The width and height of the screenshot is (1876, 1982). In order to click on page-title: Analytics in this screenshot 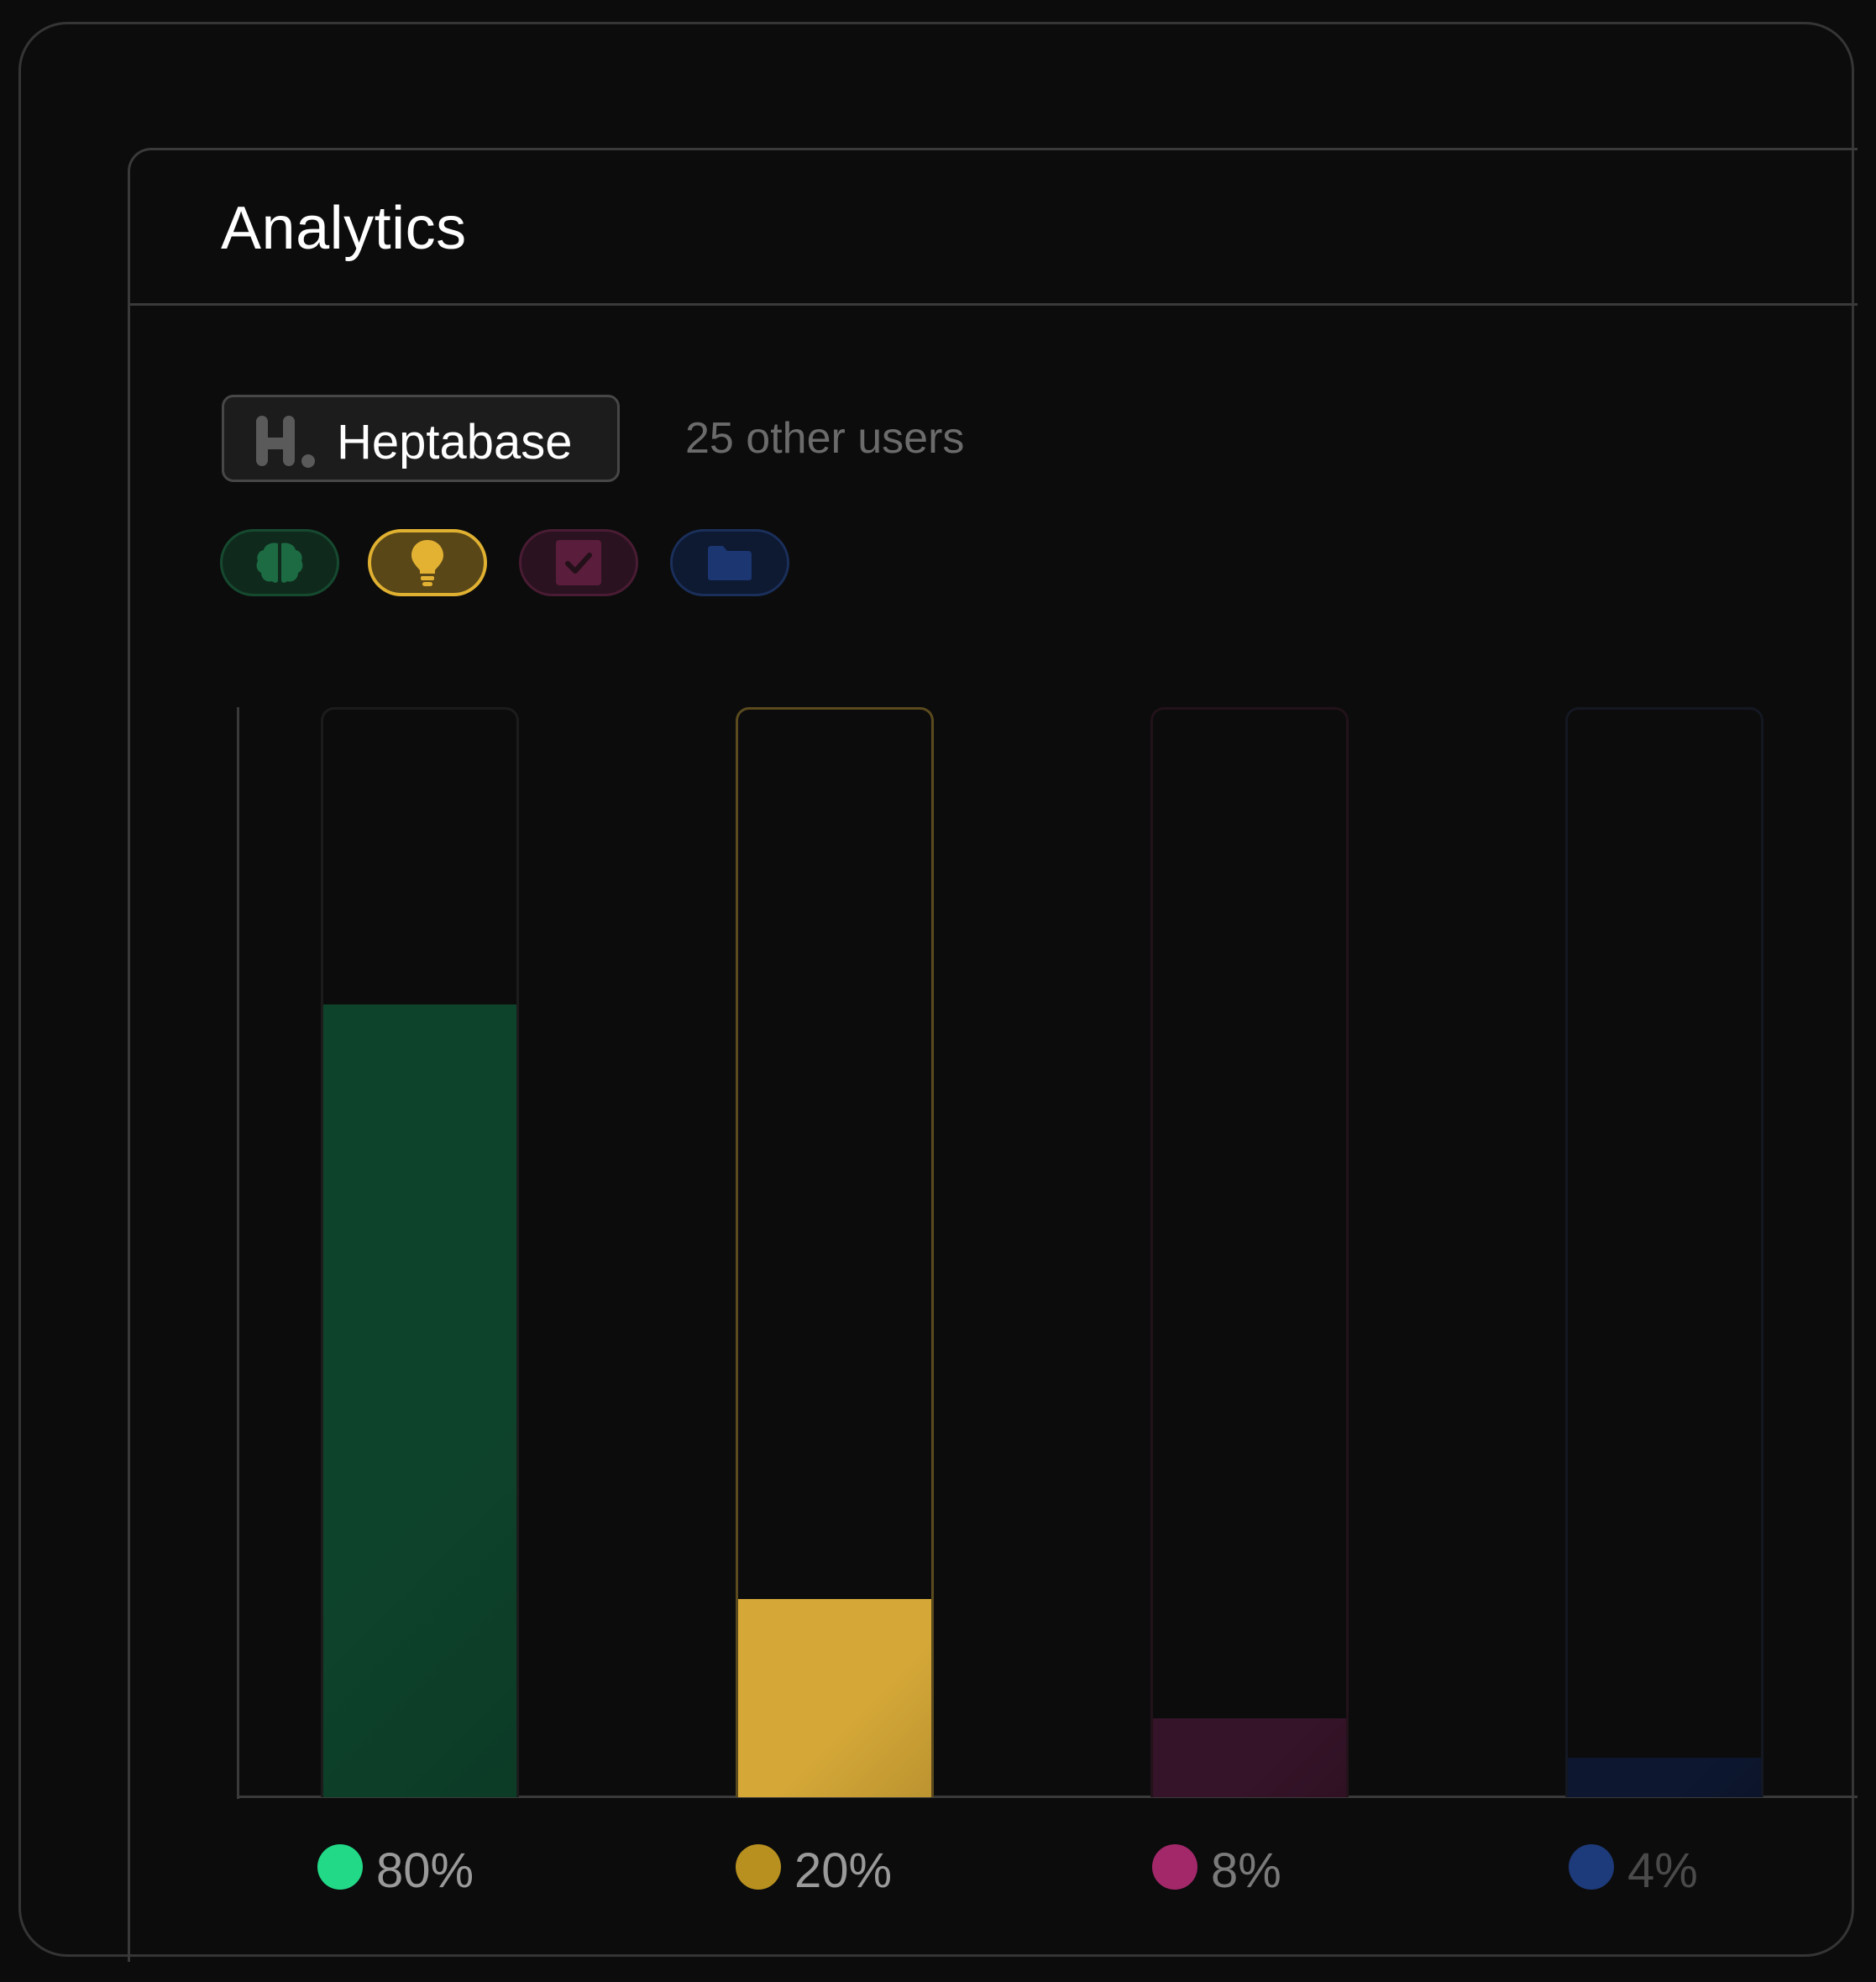, I will do `click(344, 229)`.